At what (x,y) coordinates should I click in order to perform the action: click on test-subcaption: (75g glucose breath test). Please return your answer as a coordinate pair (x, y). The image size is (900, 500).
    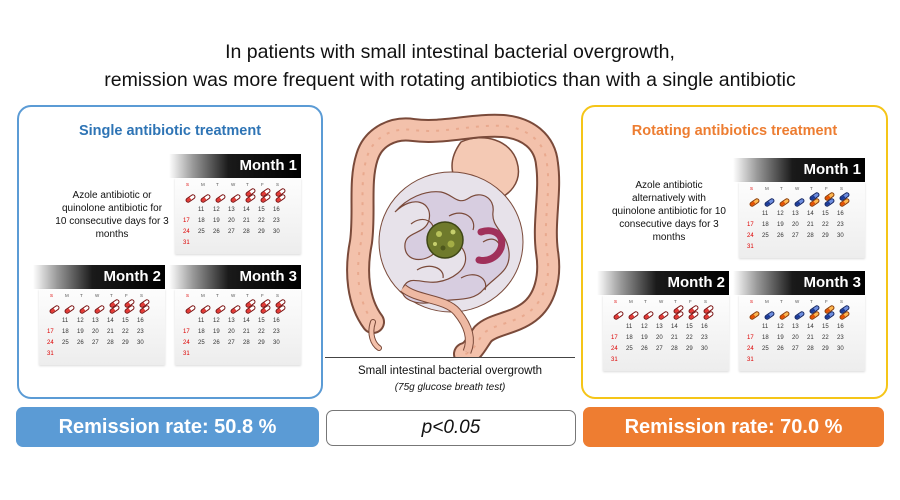
    Looking at the image, I should click on (450, 387).